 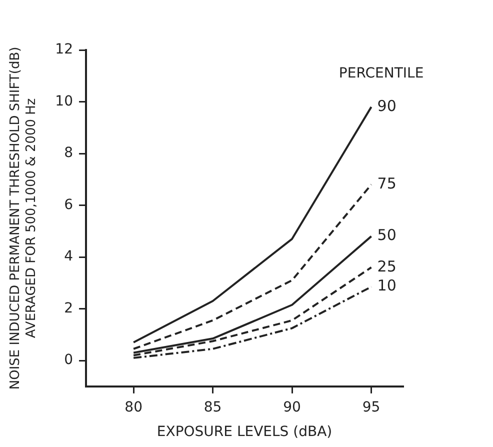 I want to click on y-axis-title: NOISE INDUCED PERMANENT THRESHOLD SHIFT(dB) AVERAGED FOR 500,1000 & 2000 Hz, so click(x=23, y=218).